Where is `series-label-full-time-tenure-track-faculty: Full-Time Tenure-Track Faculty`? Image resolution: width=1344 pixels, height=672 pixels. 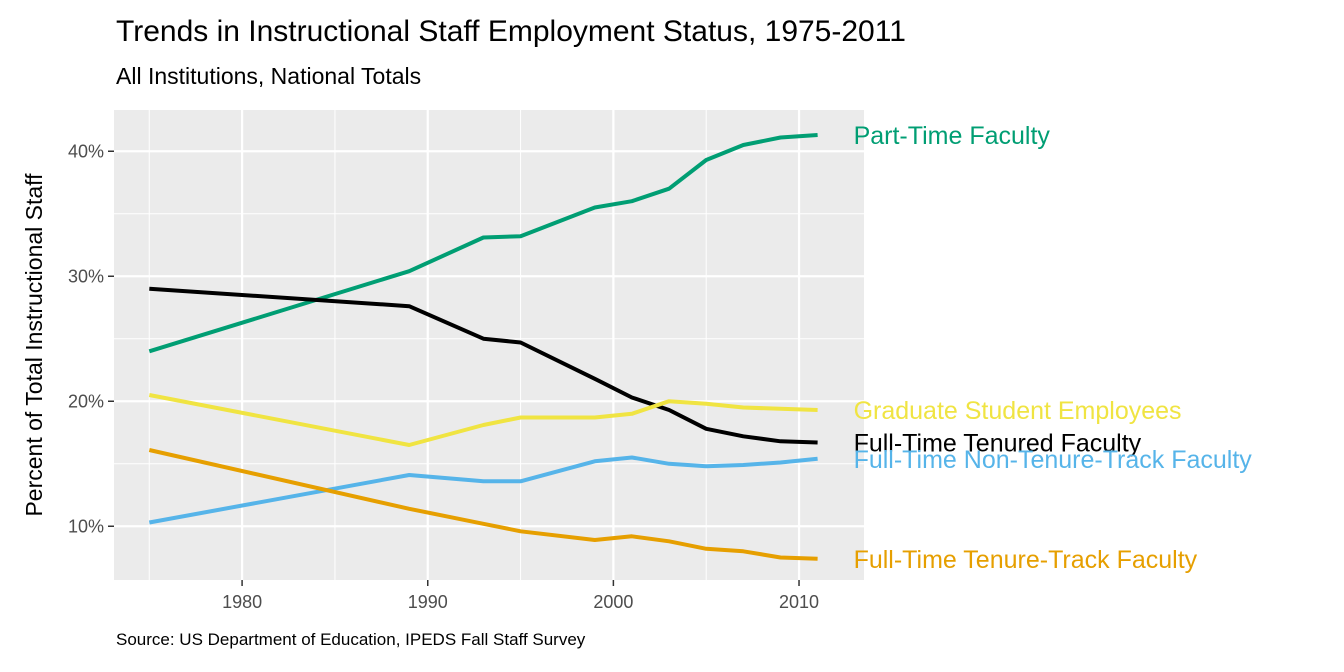
series-label-full-time-tenure-track-faculty: Full-Time Tenure-Track Faculty is located at coordinates (1026, 560).